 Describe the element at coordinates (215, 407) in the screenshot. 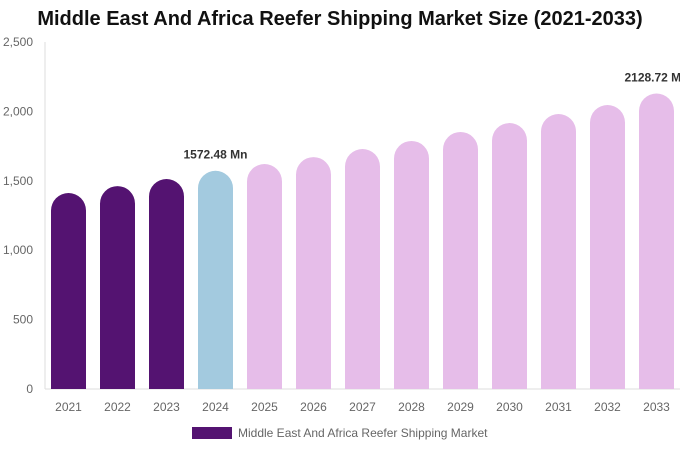

I see `x-tick-label: 2024` at that location.